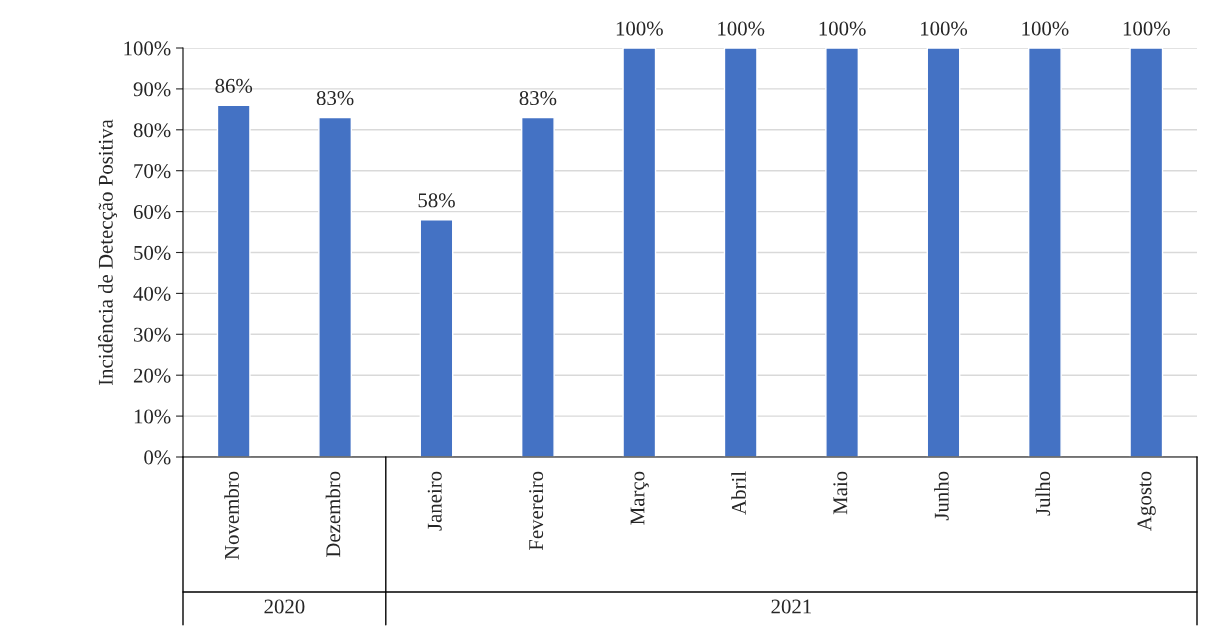 This screenshot has height=635, width=1205. Describe the element at coordinates (791, 606) in the screenshot. I see `text: 2021` at that location.